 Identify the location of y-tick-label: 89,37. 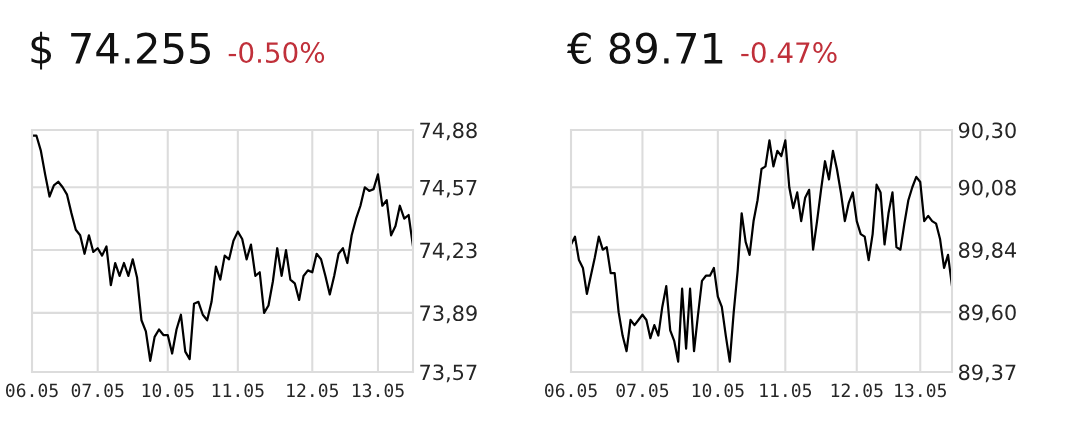
(987, 373).